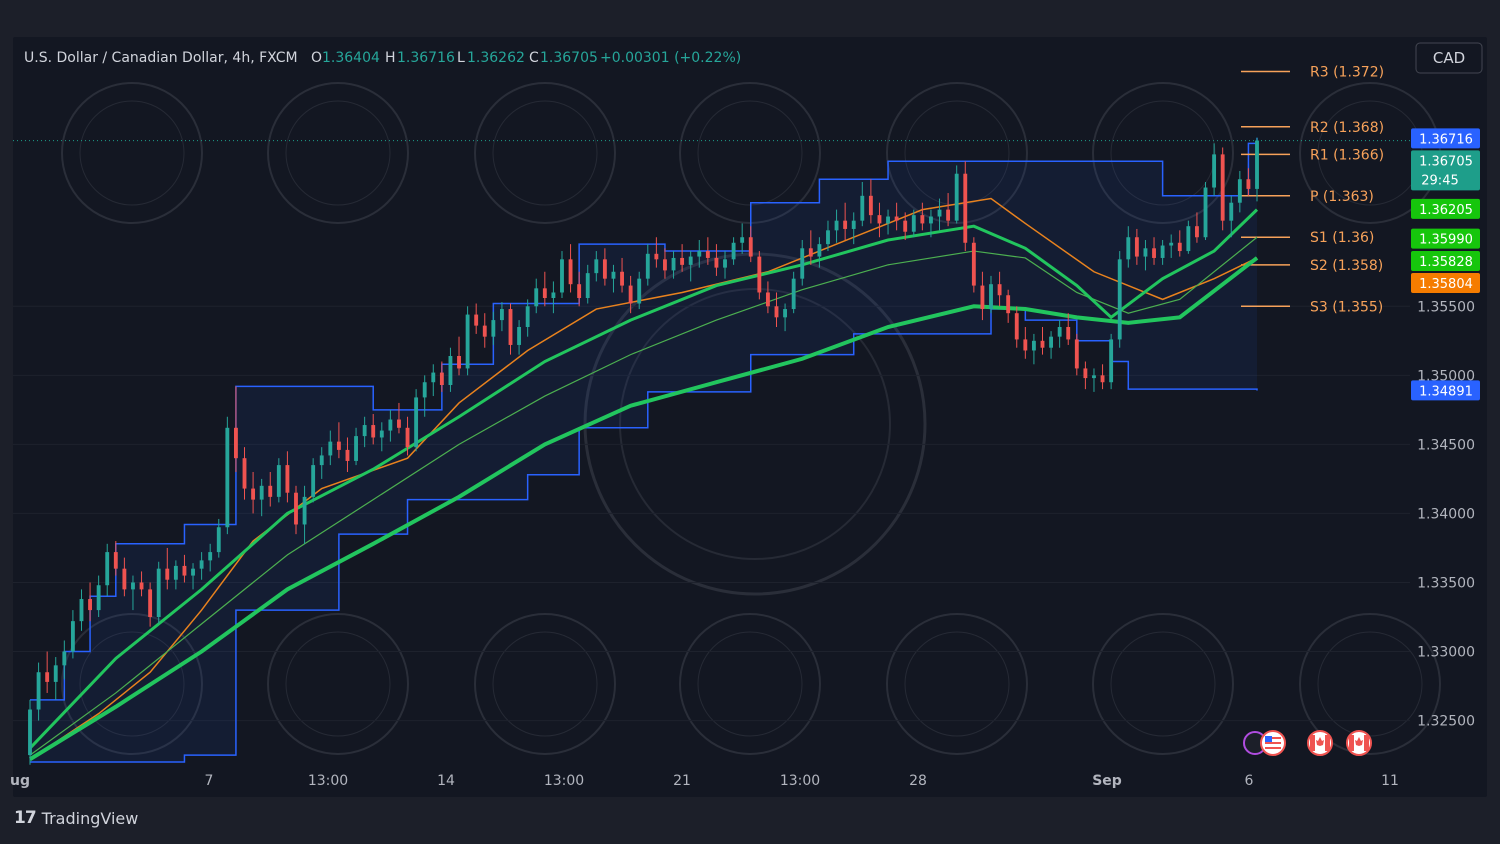 The width and height of the screenshot is (1500, 844). Describe the element at coordinates (209, 781) in the screenshot. I see `time-tick-label: 7` at that location.